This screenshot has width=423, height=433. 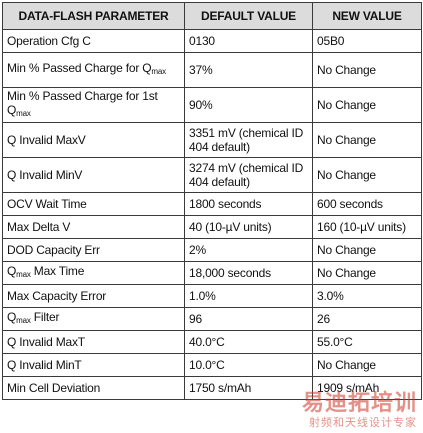 I want to click on parameter-text: Min % Passed Charge for 1st Q, so click(x=82, y=103).